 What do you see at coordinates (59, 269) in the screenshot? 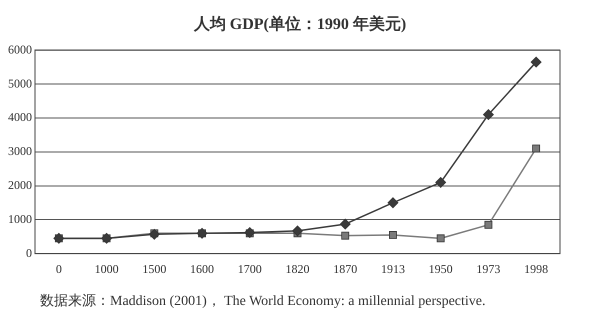
I see `x-tick-label: 0` at bounding box center [59, 269].